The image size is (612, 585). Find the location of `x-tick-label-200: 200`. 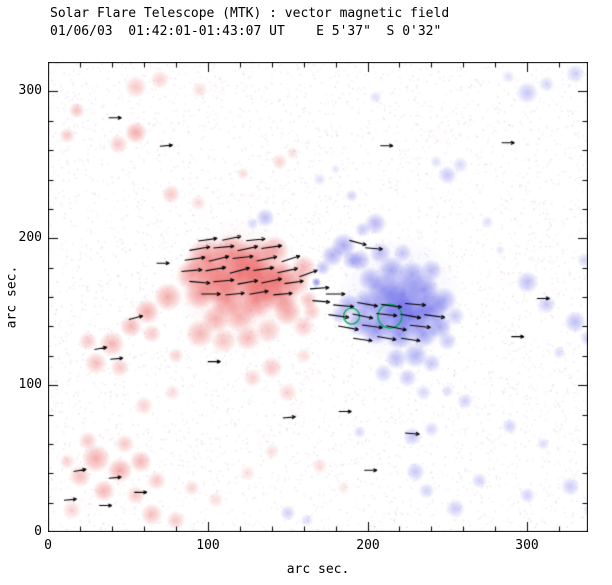

x-tick-label-200: 200 is located at coordinates (368, 545).